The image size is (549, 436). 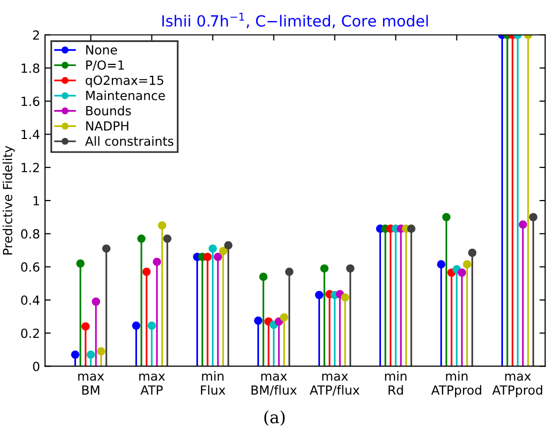 What do you see at coordinates (152, 384) in the screenshot?
I see `x-tick-label: max ATP` at bounding box center [152, 384].